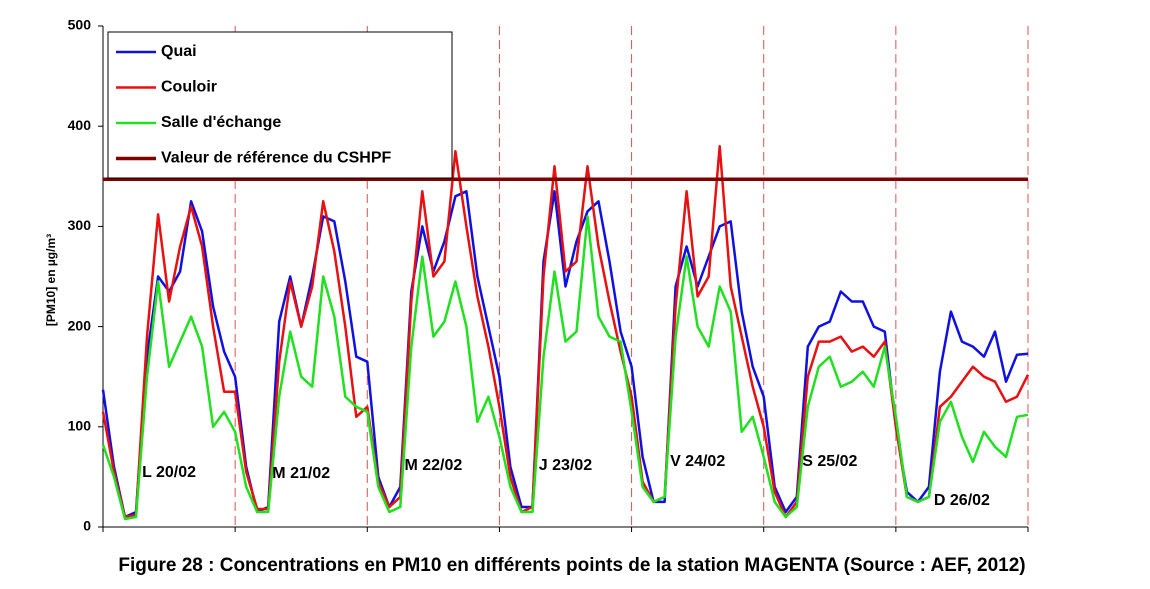  What do you see at coordinates (169, 472) in the screenshot?
I see `day-label: L 20/02` at bounding box center [169, 472].